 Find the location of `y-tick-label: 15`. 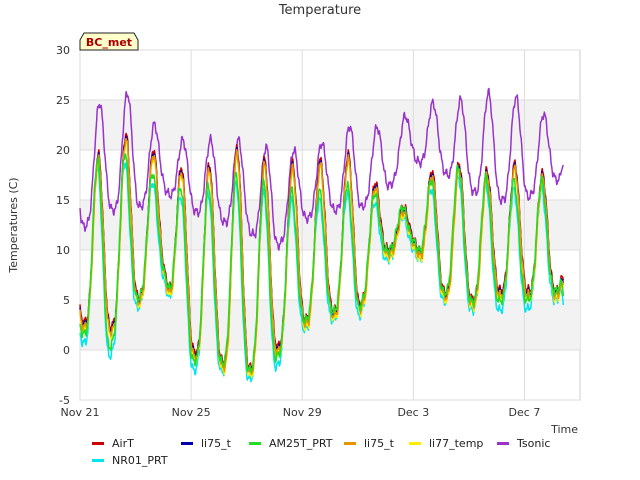

y-tick-label: 15 is located at coordinates (63, 200).